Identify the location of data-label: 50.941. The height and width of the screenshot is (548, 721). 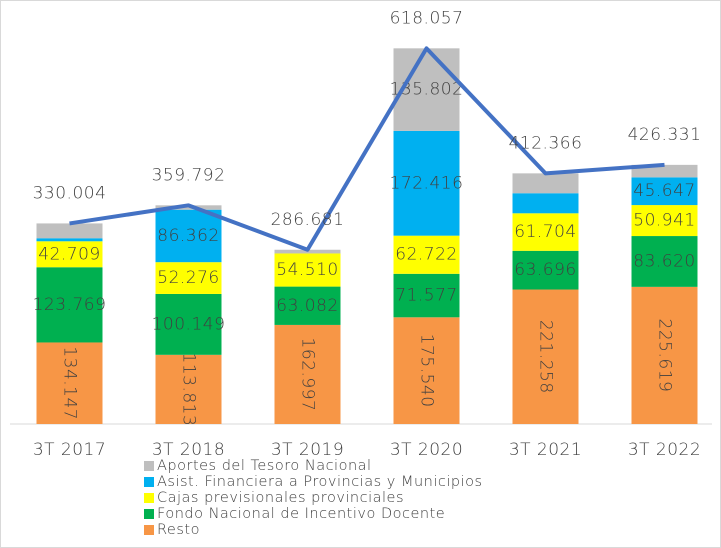
(664, 221).